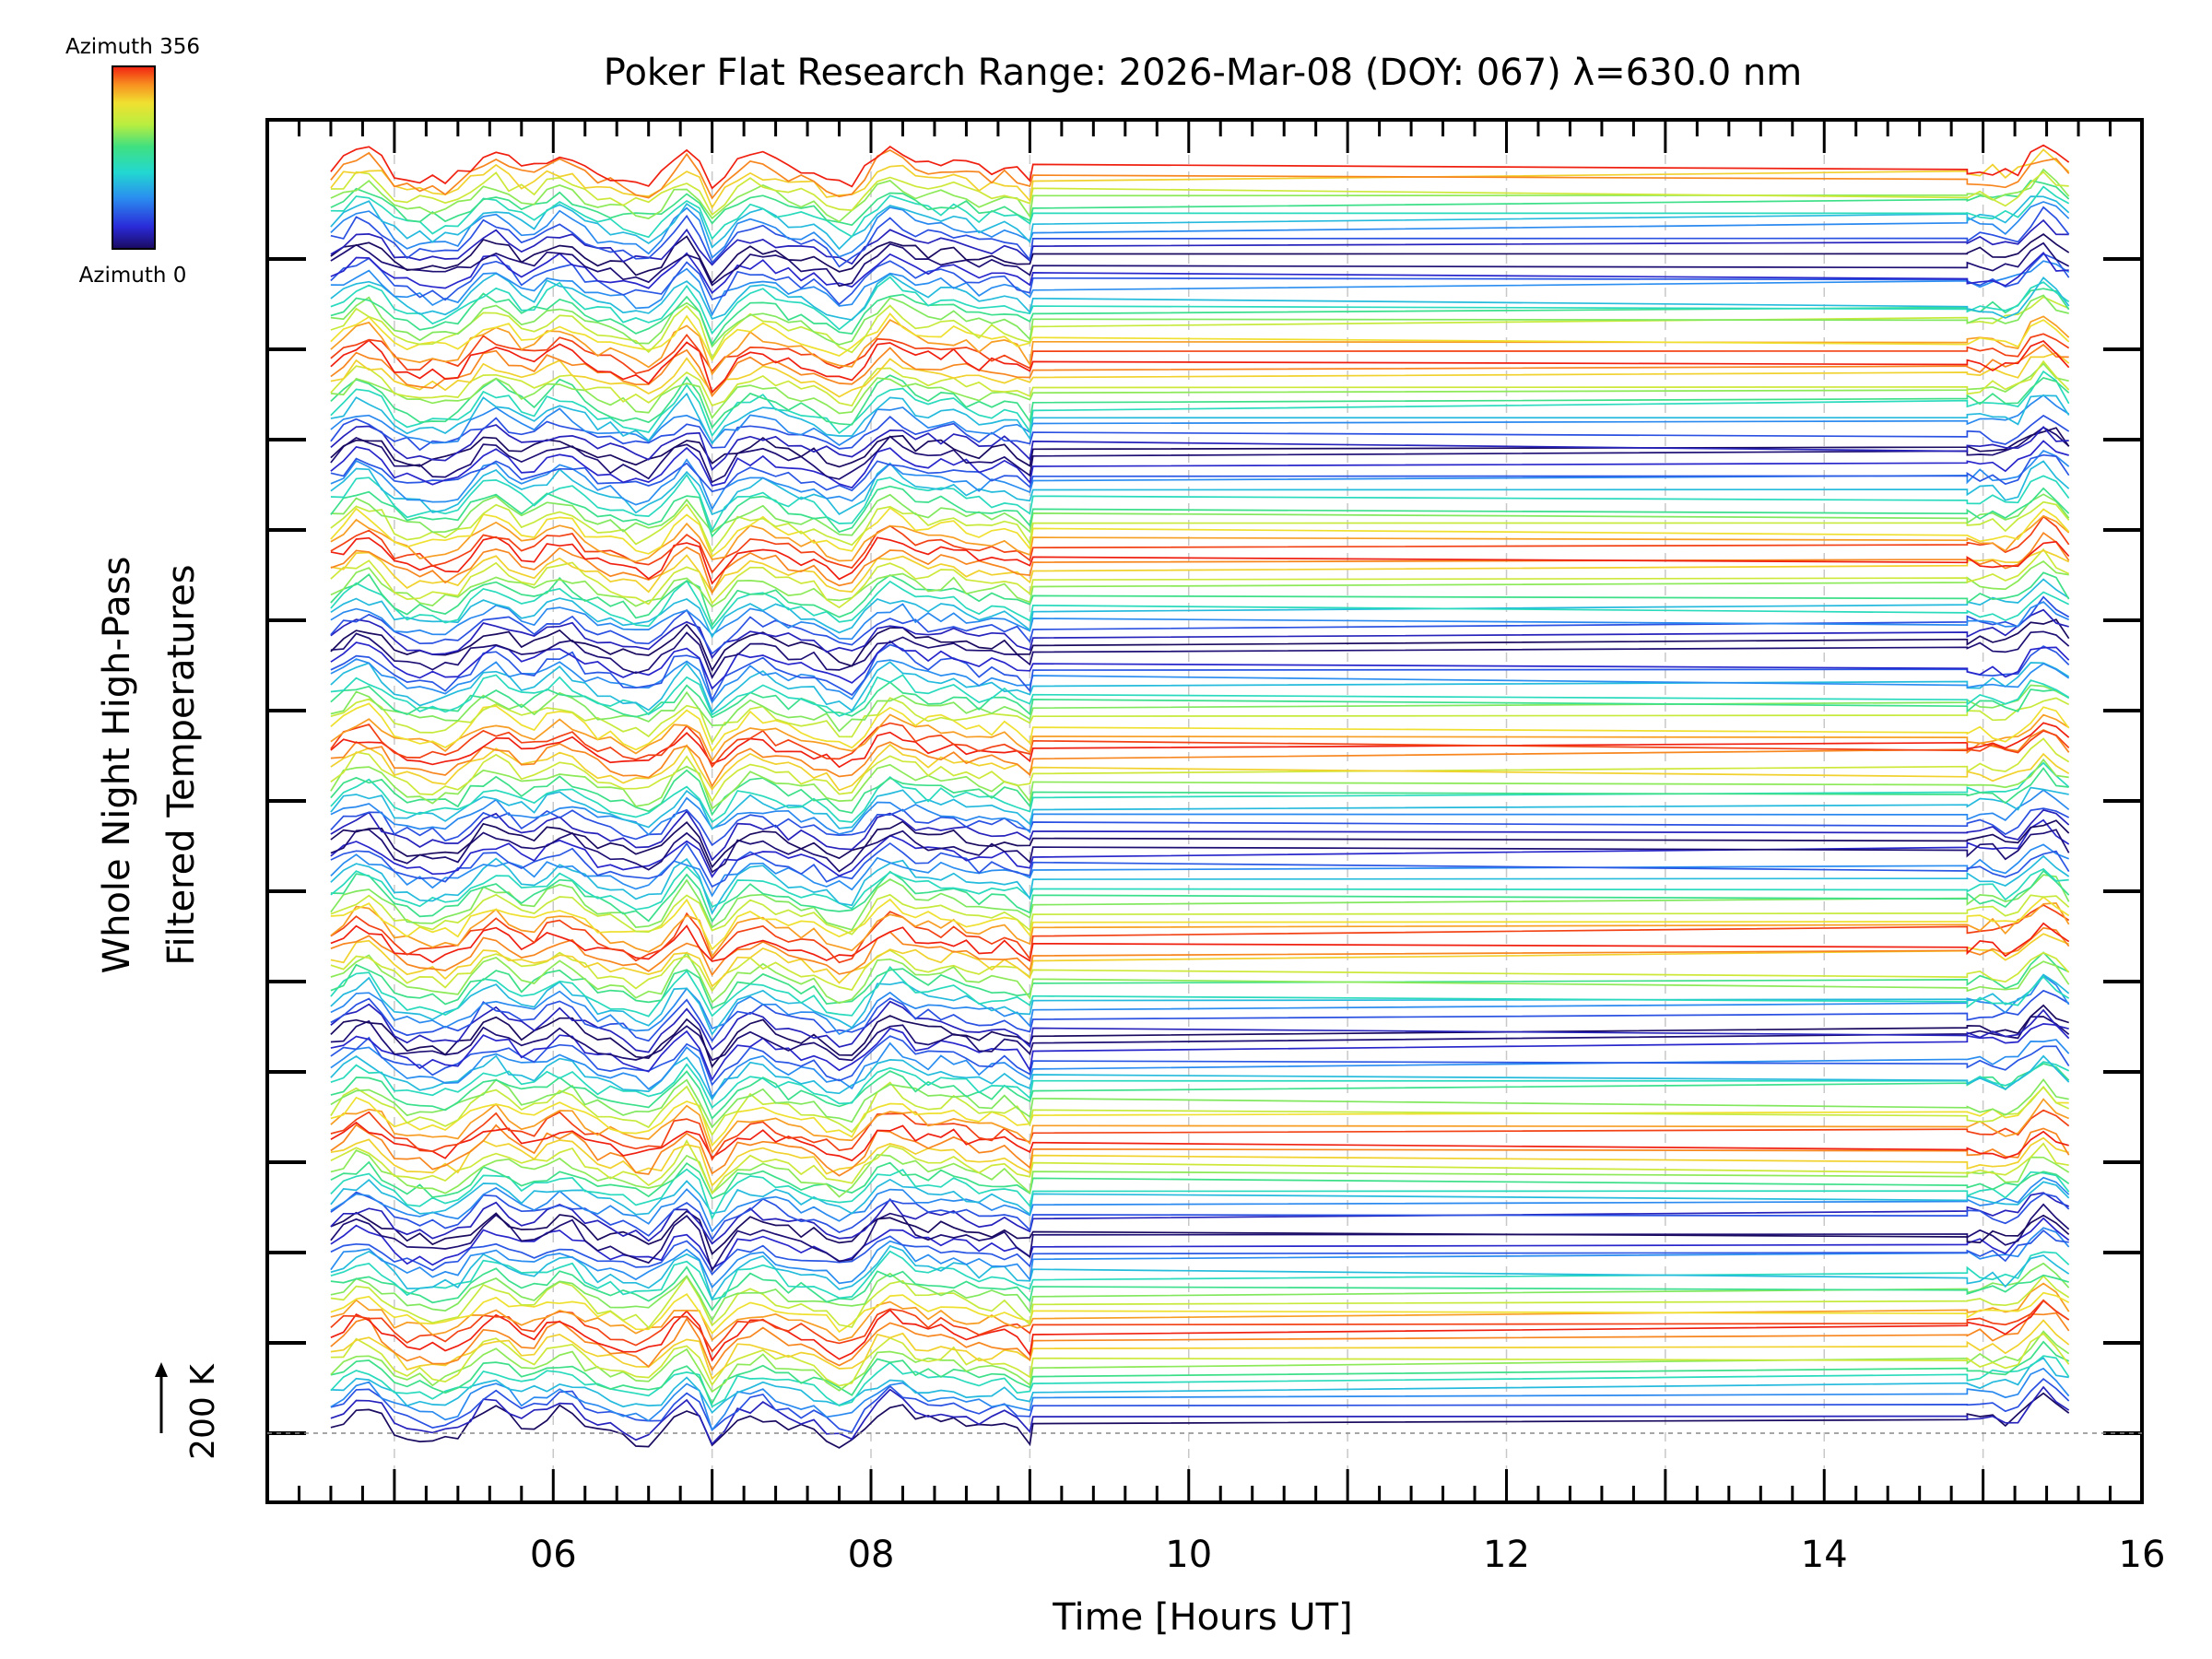 The width and height of the screenshot is (2212, 1659). Describe the element at coordinates (1200, 1077) in the screenshot. I see `trace-g3-a7` at that location.